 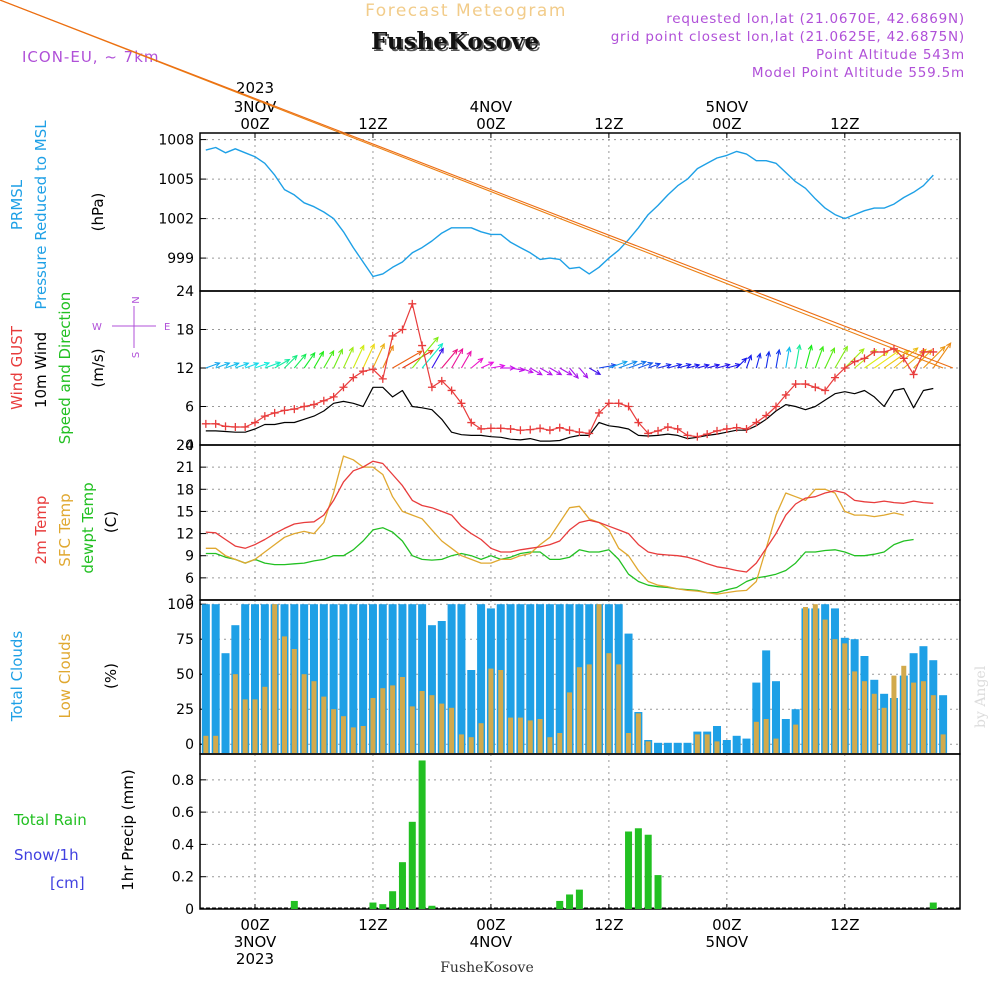 What do you see at coordinates (176, 141) in the screenshot?
I see `pressure-ytick-label: 1008` at bounding box center [176, 141].